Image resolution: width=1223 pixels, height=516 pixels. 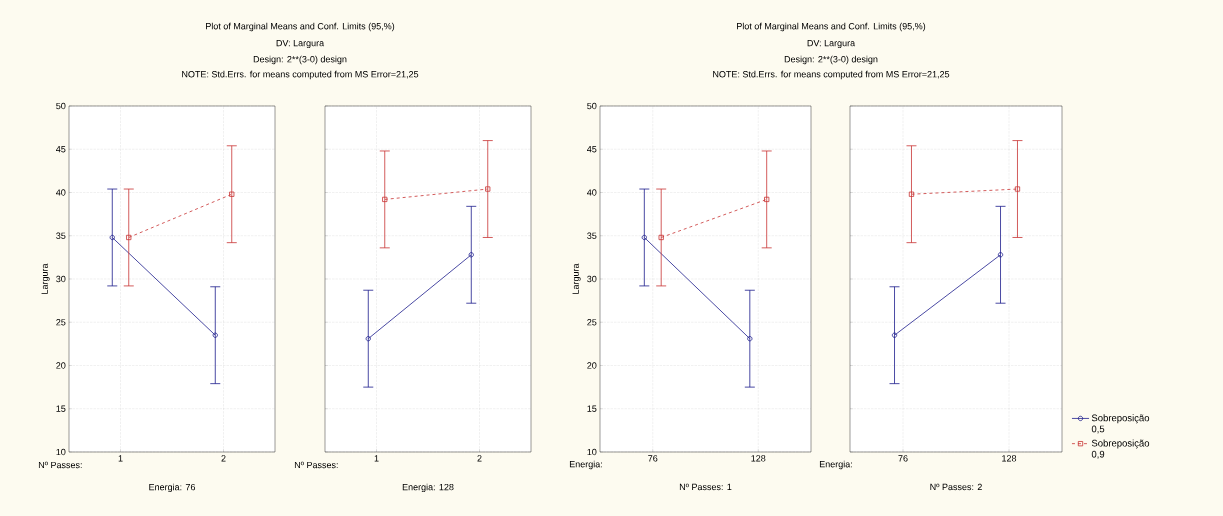 I want to click on x-axis-title: Energia: 76, so click(x=172, y=488).